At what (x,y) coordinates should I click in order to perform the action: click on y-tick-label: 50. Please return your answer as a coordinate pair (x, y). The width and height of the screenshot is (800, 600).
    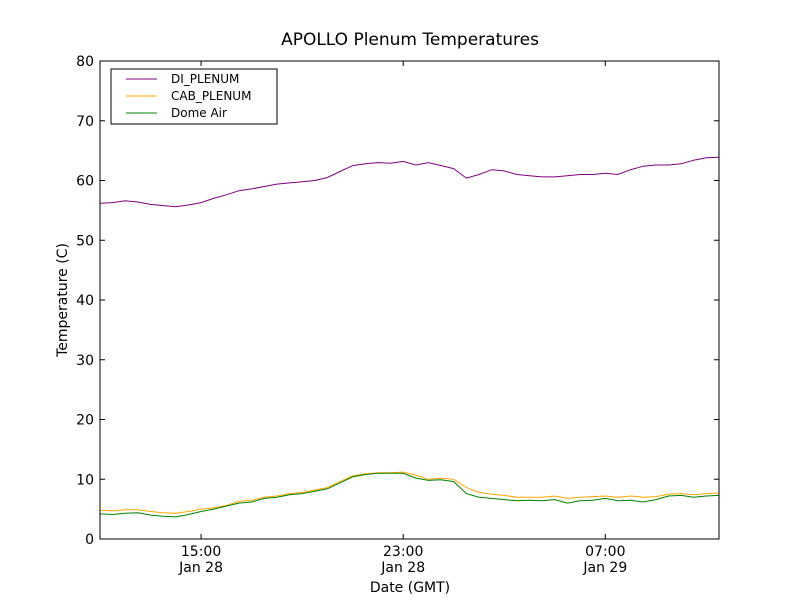
    Looking at the image, I should click on (85, 241).